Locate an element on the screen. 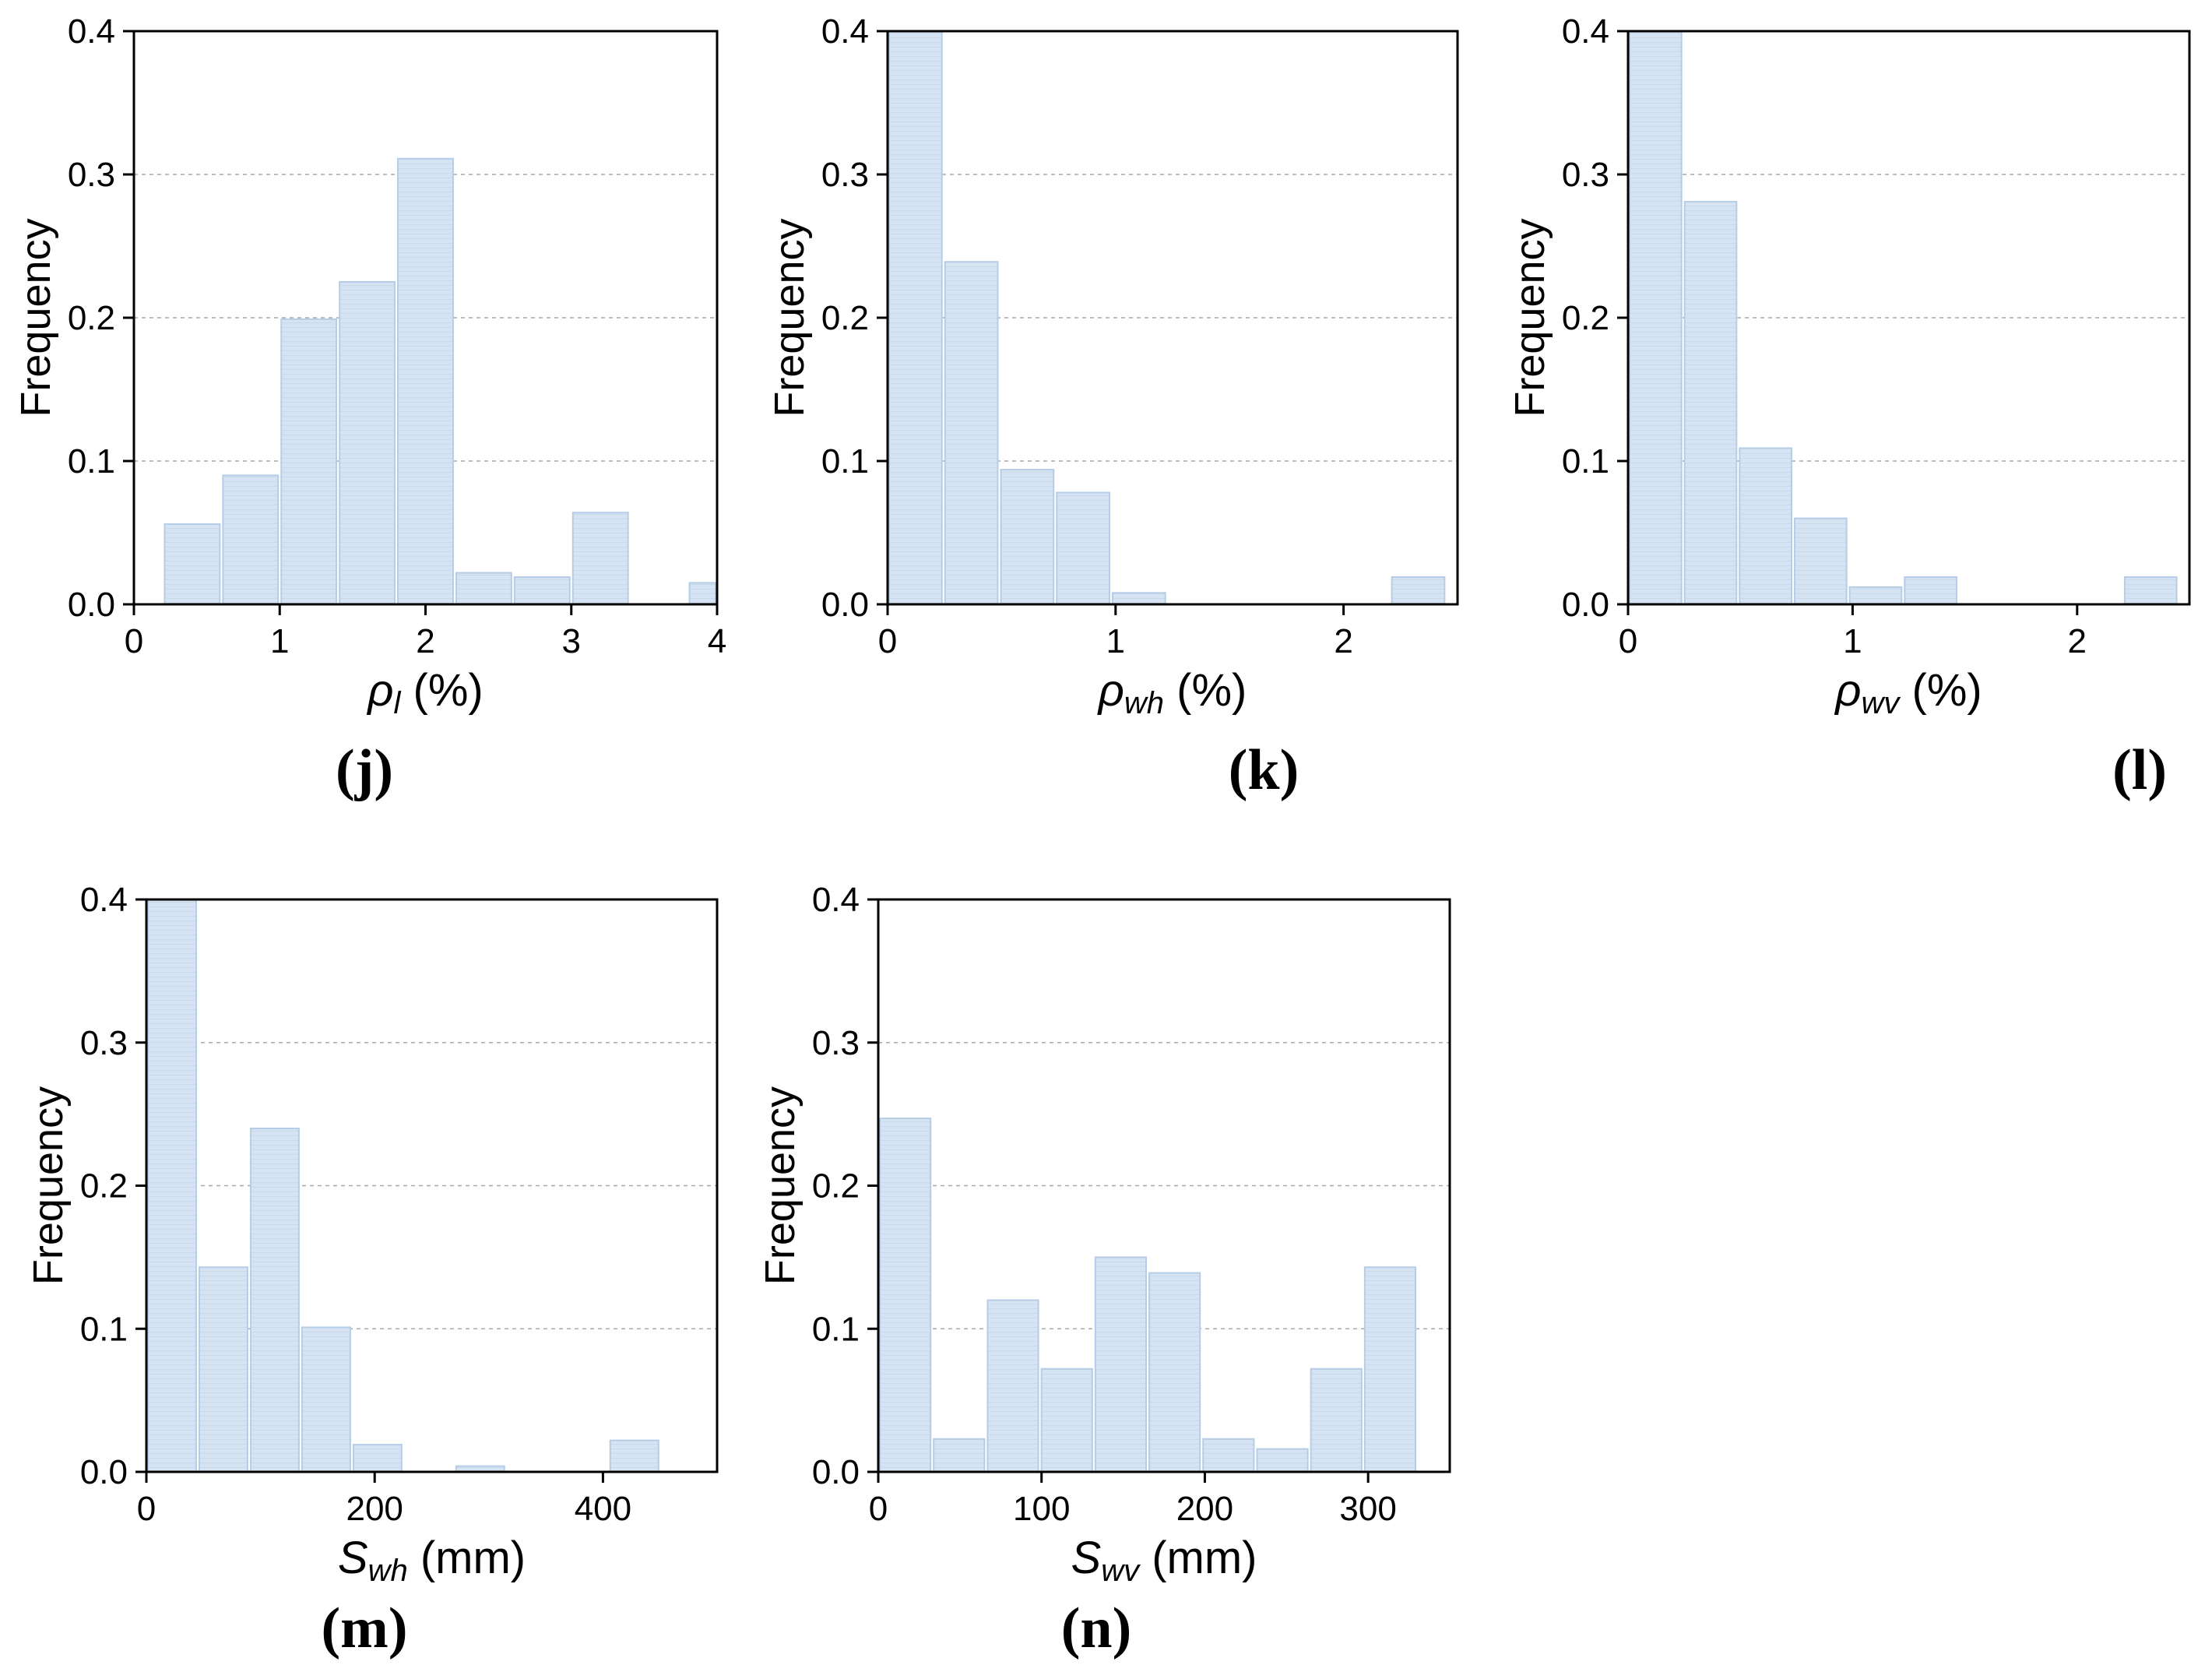 The height and width of the screenshot is (1665, 2212). axis-ticks: 0.0 0.1 0.2 0.3 0.4 0 1 2 3 4 is located at coordinates (397, 336).